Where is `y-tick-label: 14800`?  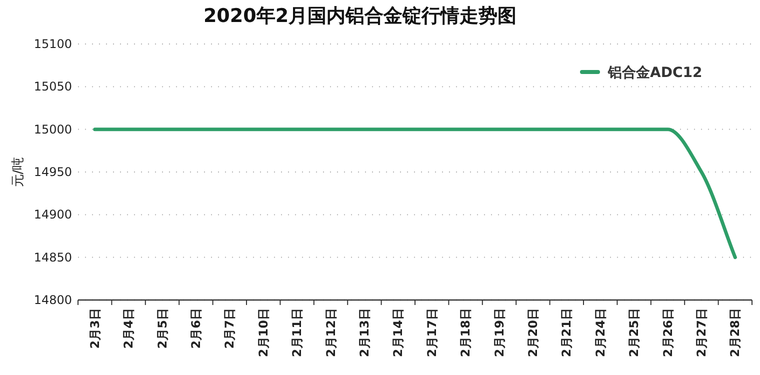
y-tick-label: 14800 is located at coordinates (53, 300).